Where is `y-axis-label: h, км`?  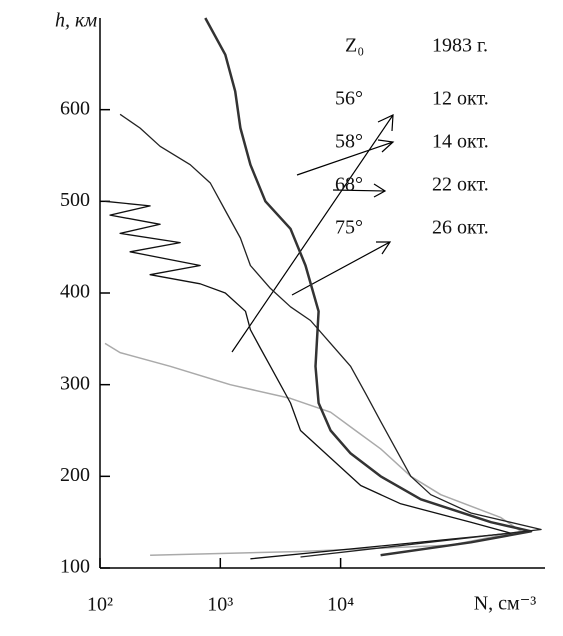 y-axis-label: h, км is located at coordinates (76, 21).